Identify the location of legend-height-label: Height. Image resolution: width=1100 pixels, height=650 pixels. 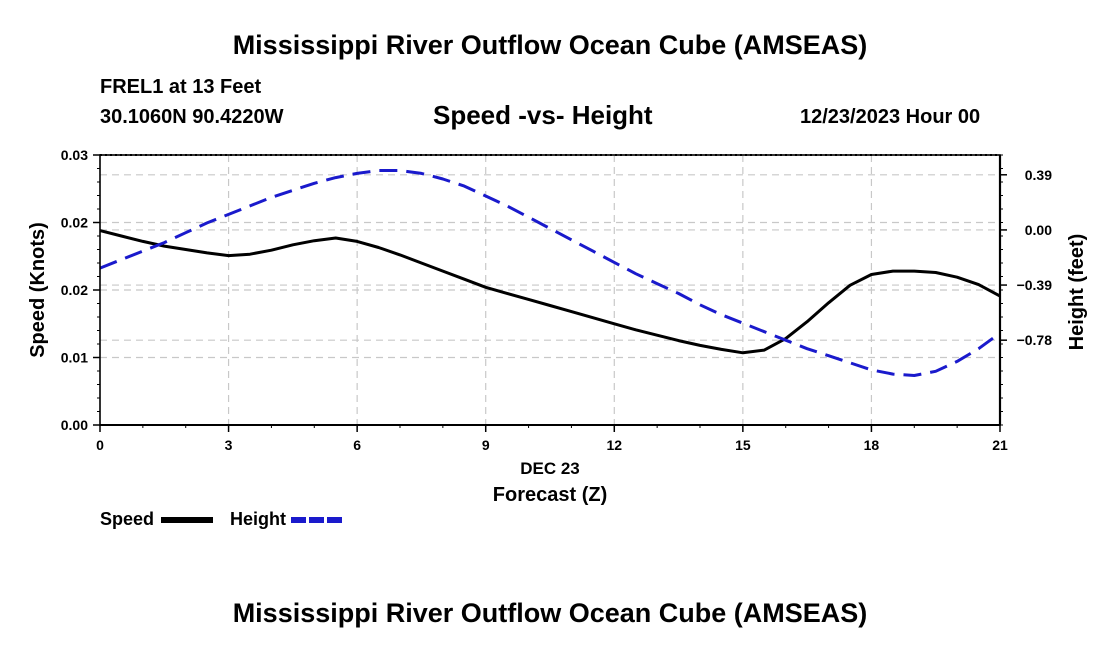
(258, 519).